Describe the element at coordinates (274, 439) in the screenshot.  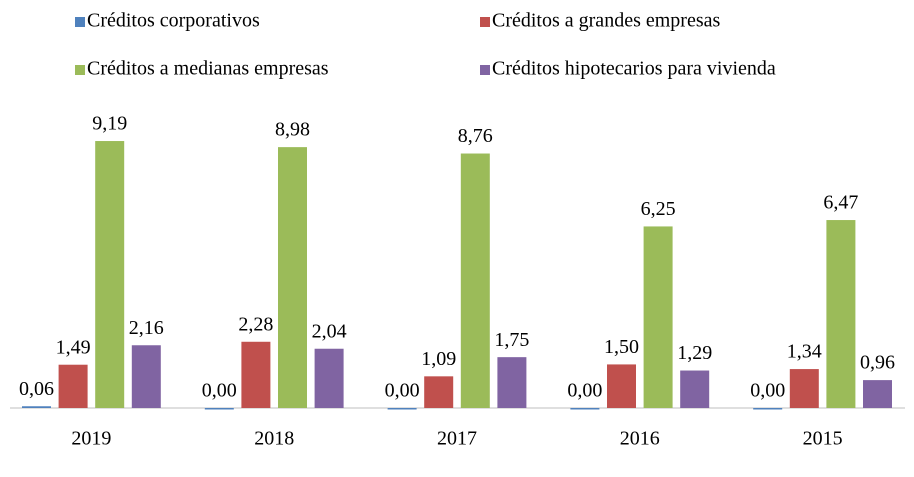
I see `x-tick-label: 2018` at that location.